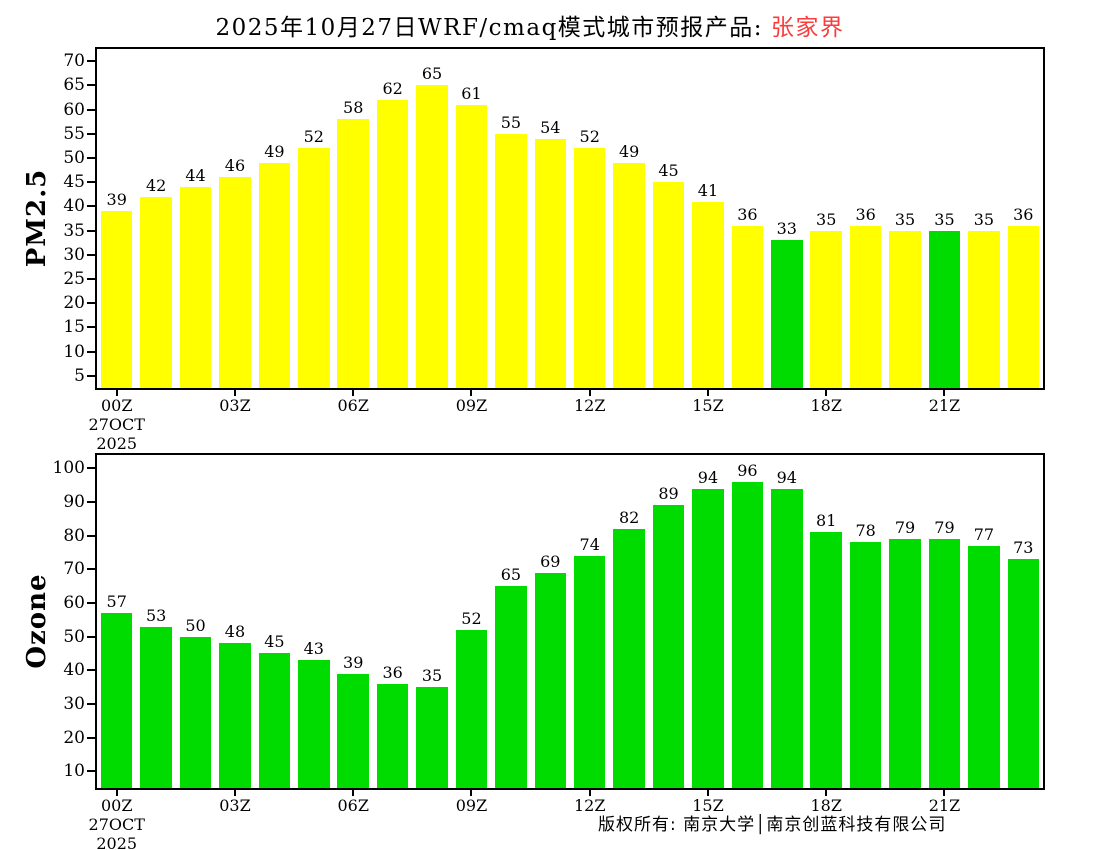 This screenshot has width=1100, height=850. Describe the element at coordinates (274, 642) in the screenshot. I see `bar-value-label: 45` at that location.